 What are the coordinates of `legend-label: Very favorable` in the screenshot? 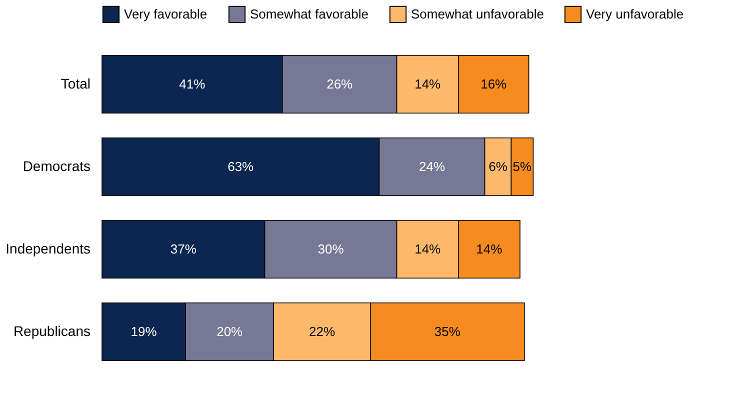 It's located at (166, 14).